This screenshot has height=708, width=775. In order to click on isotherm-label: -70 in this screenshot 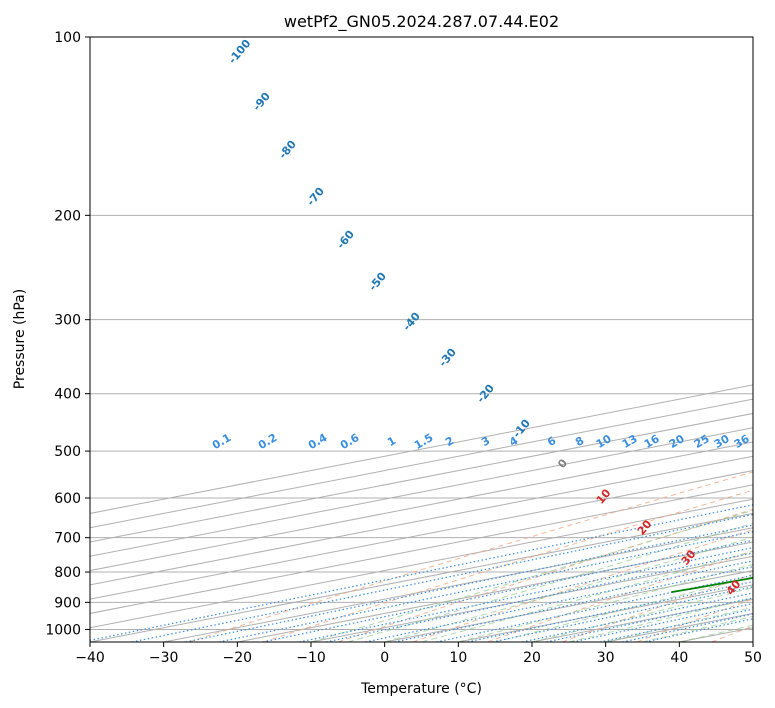, I will do `click(315, 197)`.